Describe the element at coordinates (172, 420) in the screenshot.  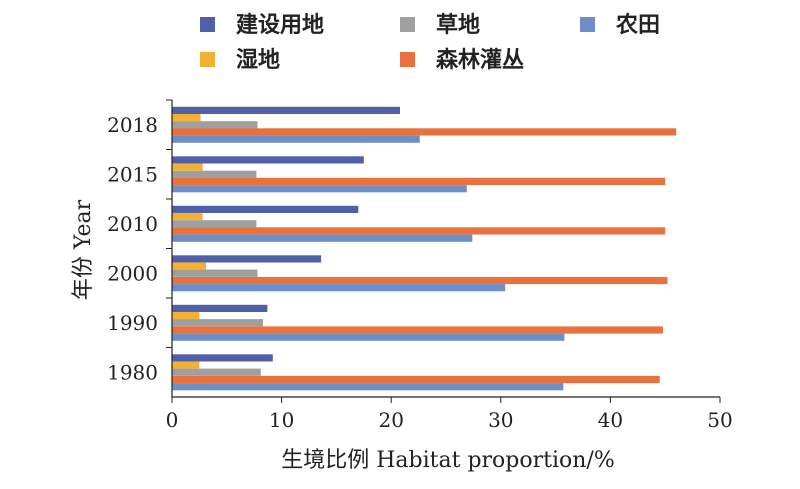
I see `x-tick-label: 0` at that location.